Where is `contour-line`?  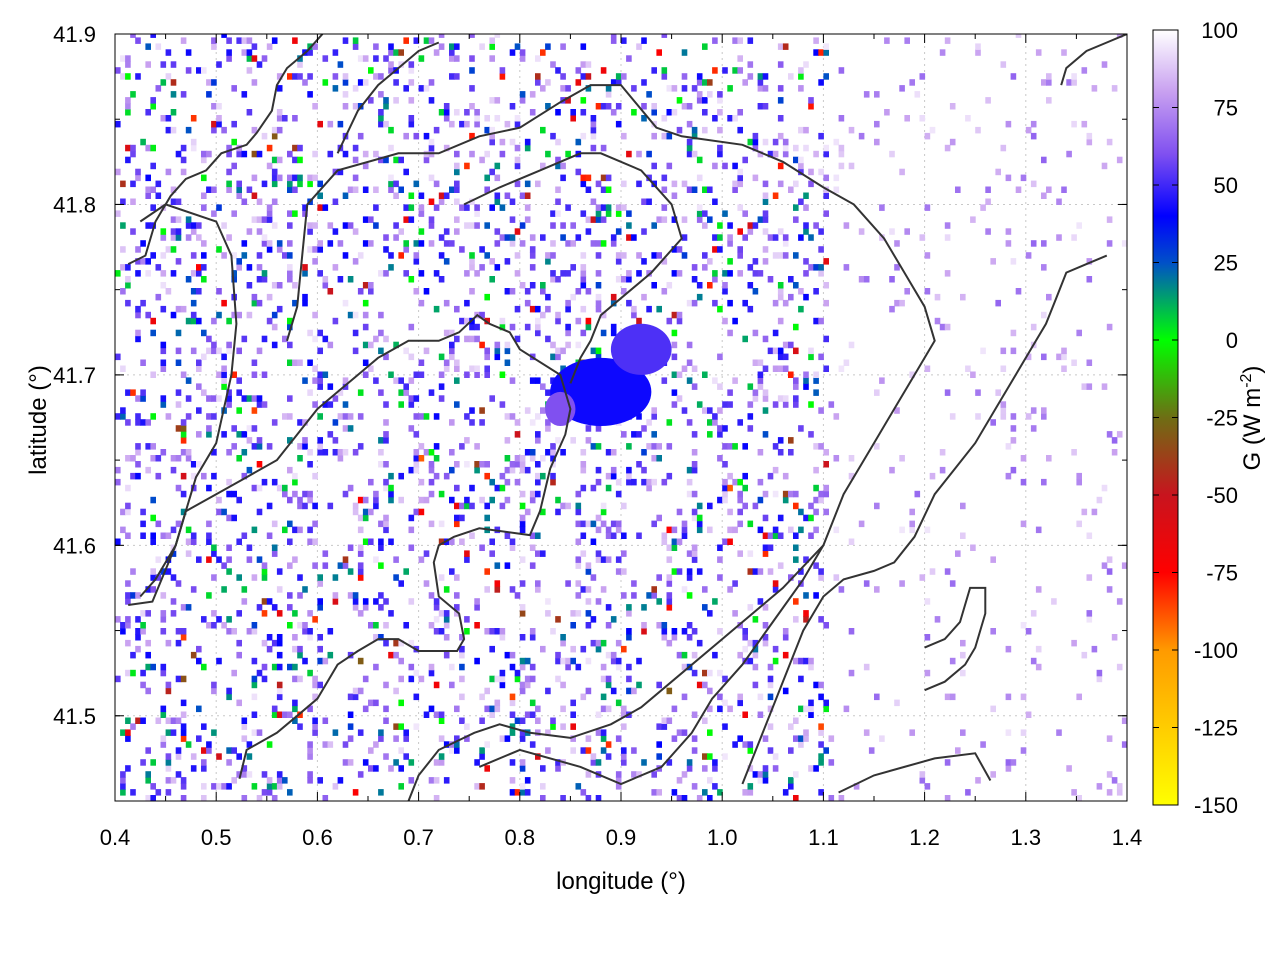
contour-line is located at coordinates (573, 268).